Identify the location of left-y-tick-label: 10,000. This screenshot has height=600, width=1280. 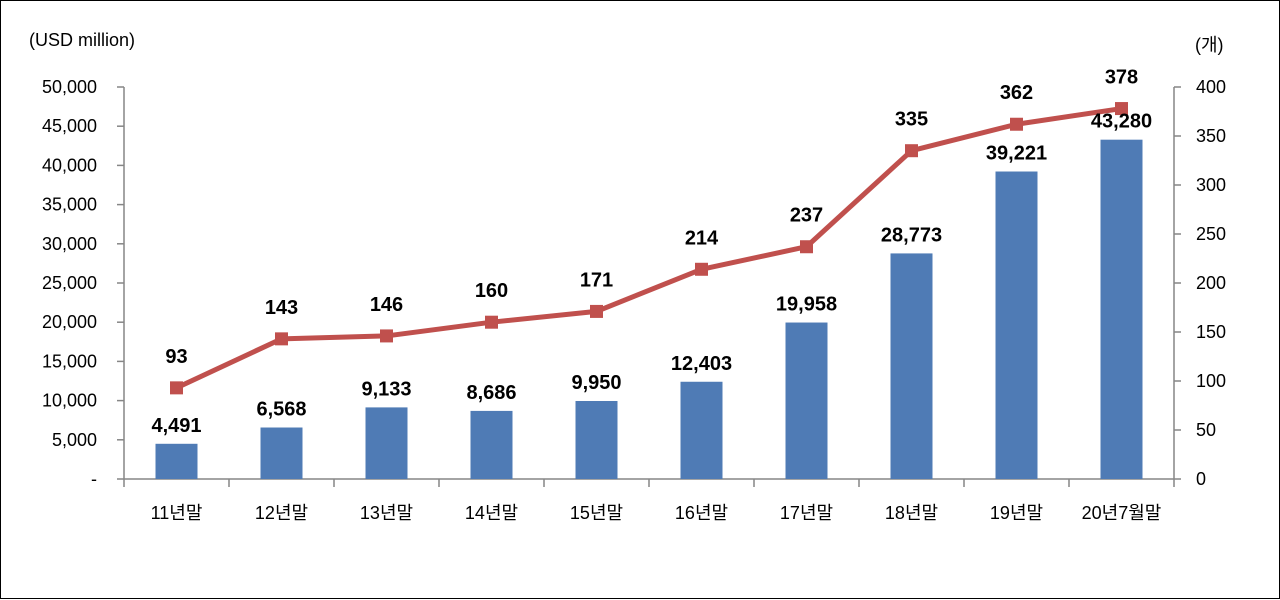
(69, 401).